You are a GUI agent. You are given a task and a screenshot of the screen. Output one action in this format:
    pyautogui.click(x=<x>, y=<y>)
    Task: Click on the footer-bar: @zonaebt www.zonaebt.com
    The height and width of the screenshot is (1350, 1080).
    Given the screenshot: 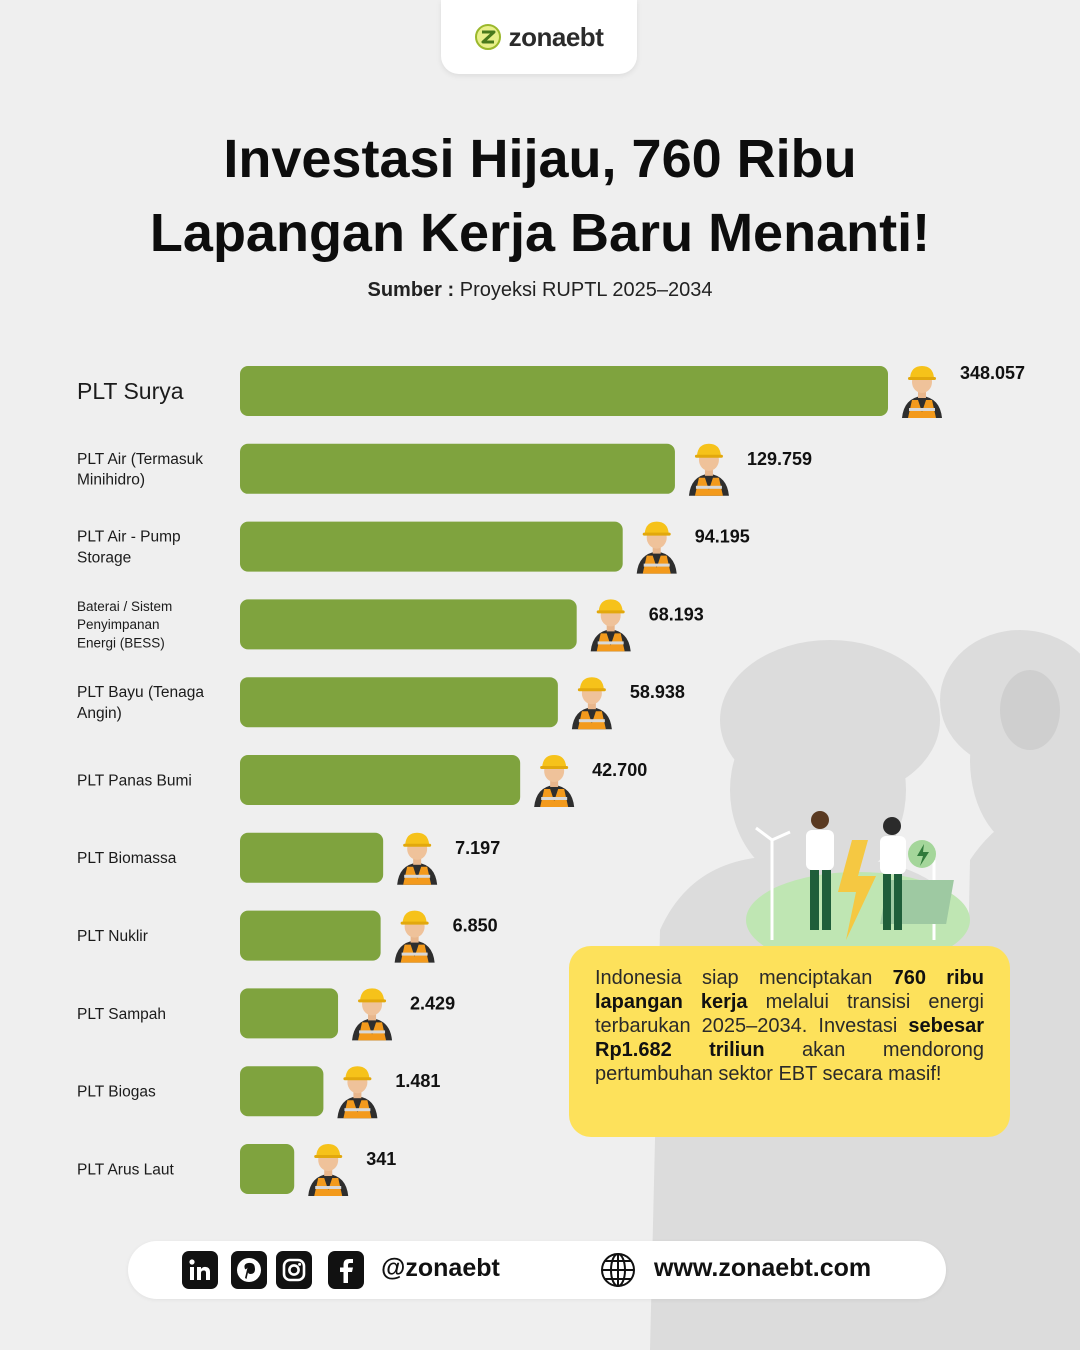 What is the action you would take?
    pyautogui.click(x=537, y=1270)
    